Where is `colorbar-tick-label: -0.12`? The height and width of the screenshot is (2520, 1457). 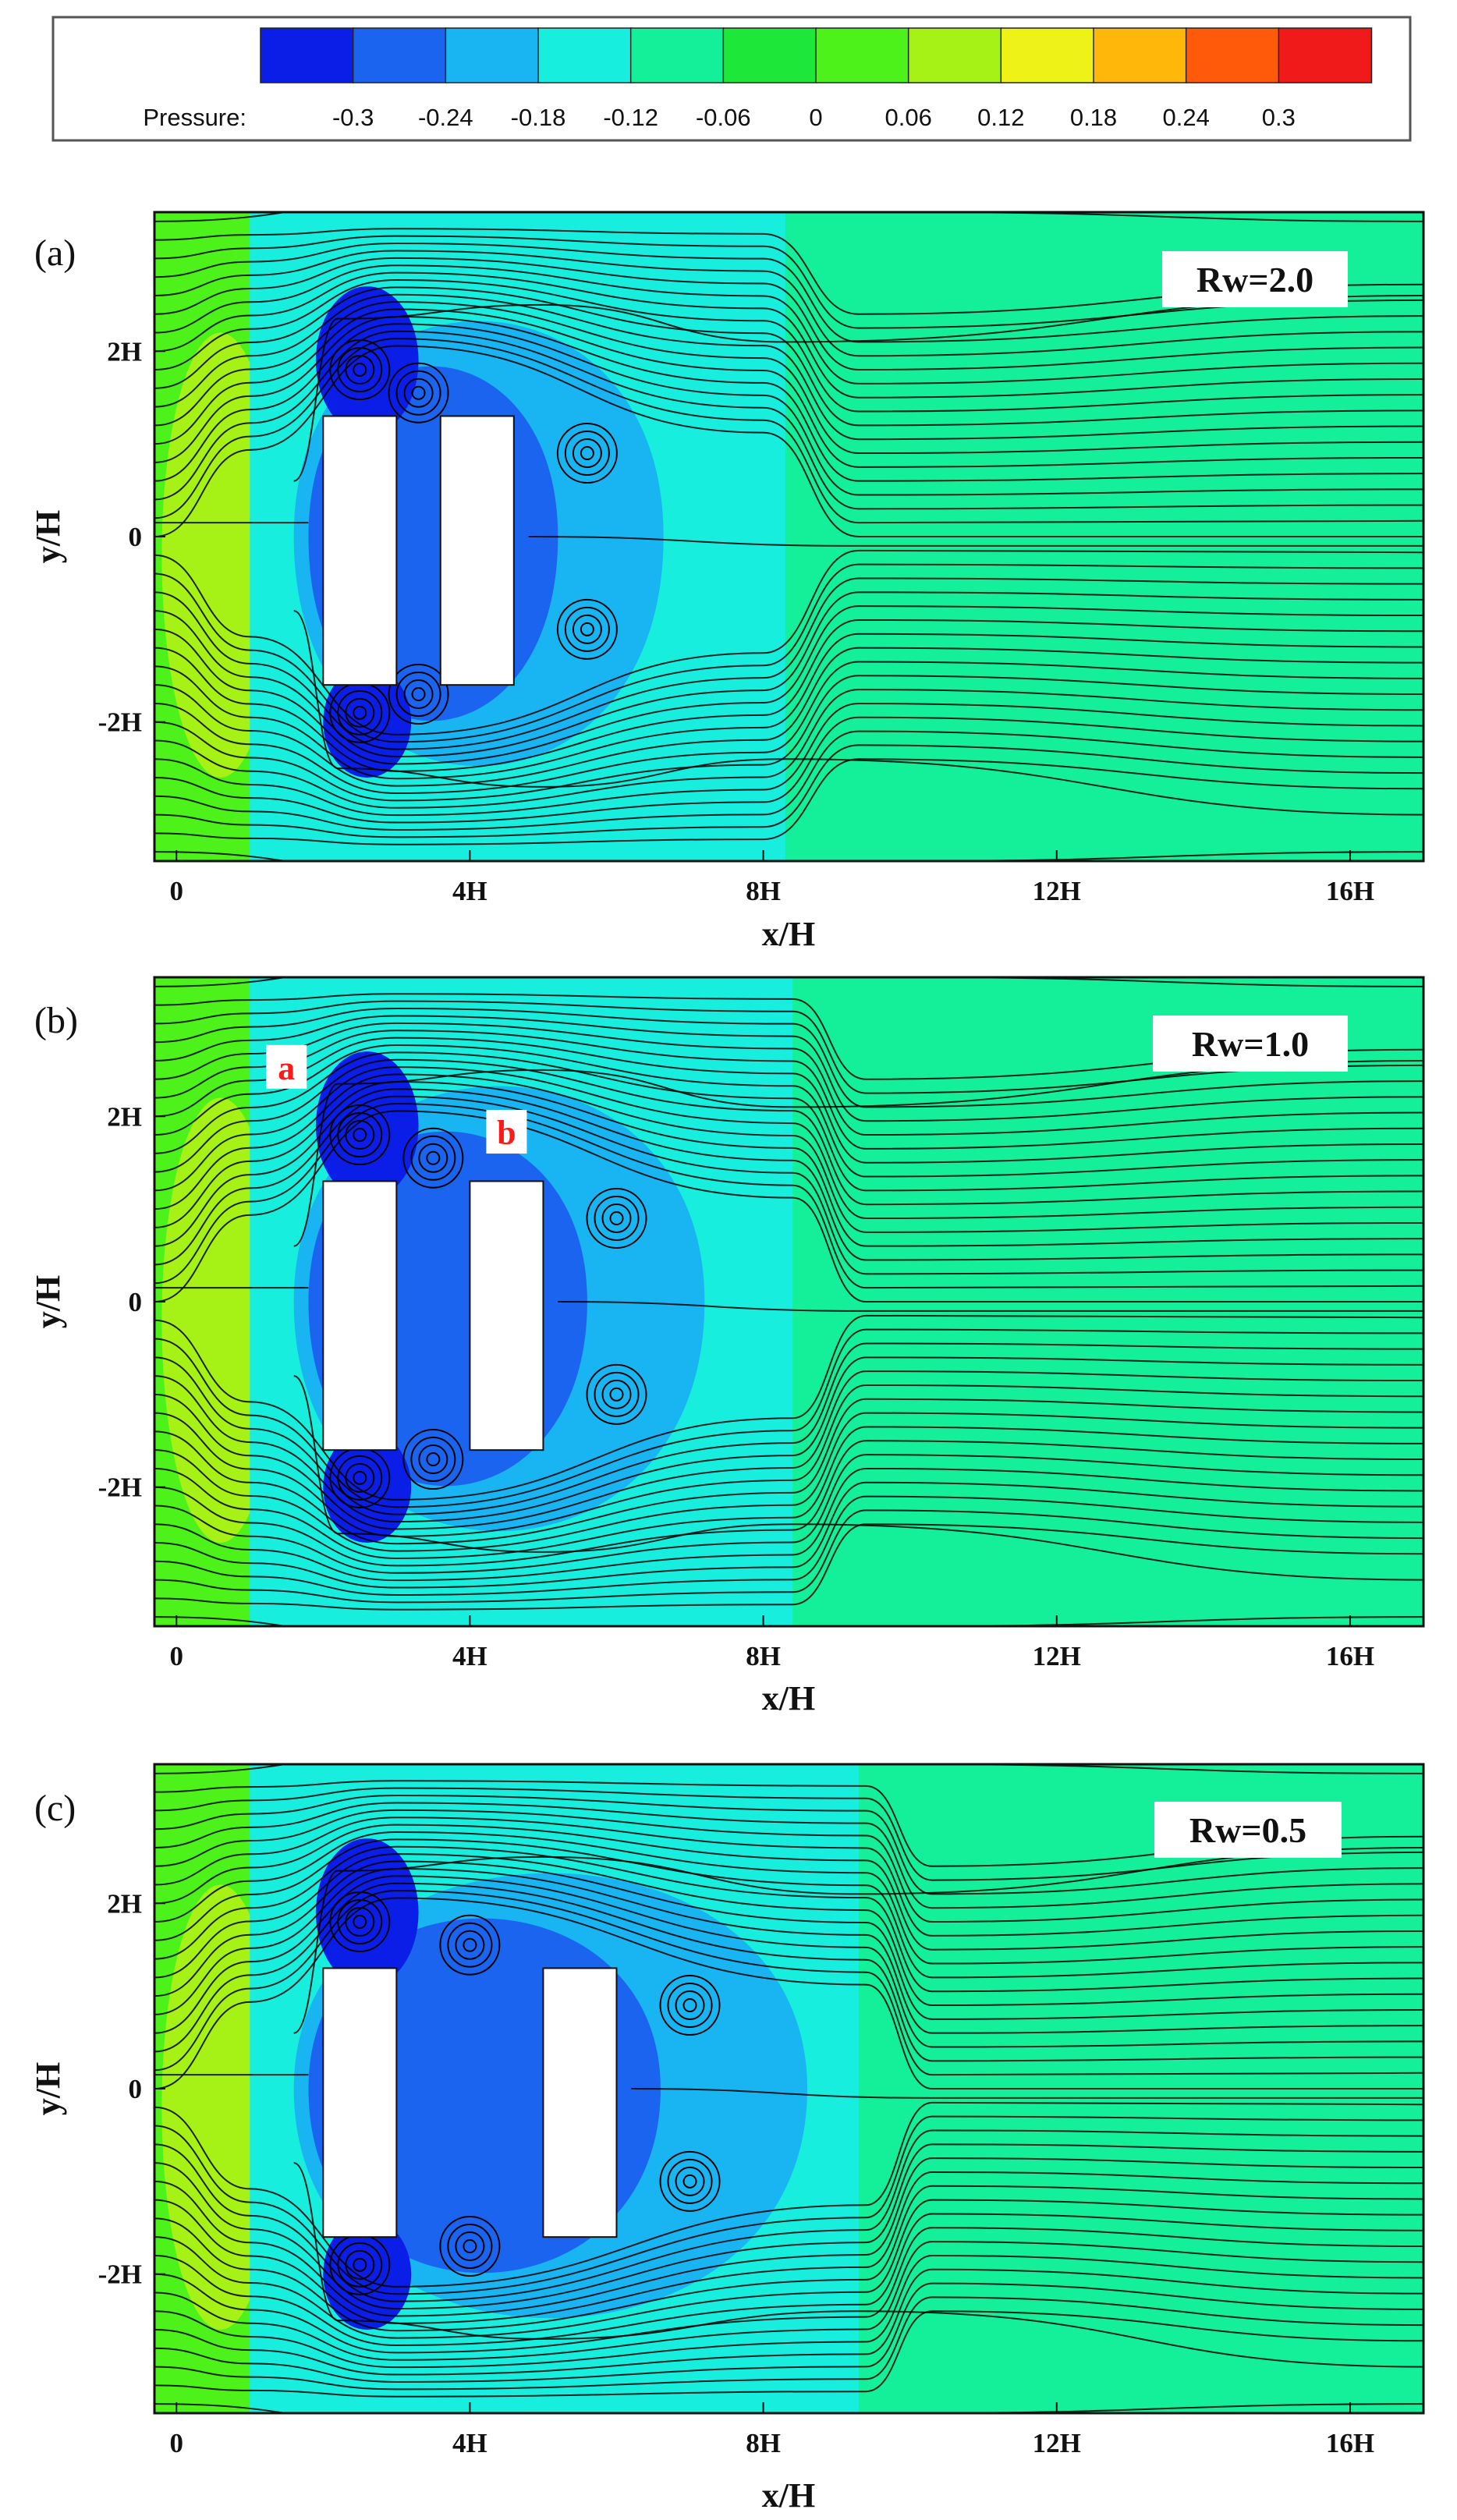 colorbar-tick-label: -0.12 is located at coordinates (630, 117).